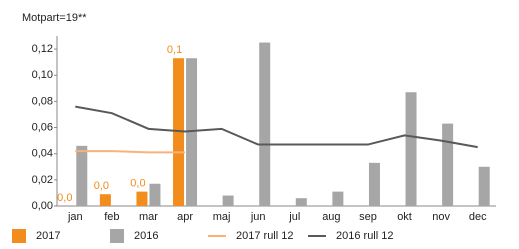 This screenshot has width=519, height=249. What do you see at coordinates (185, 217) in the screenshot?
I see `x-tick-label: apr` at bounding box center [185, 217].